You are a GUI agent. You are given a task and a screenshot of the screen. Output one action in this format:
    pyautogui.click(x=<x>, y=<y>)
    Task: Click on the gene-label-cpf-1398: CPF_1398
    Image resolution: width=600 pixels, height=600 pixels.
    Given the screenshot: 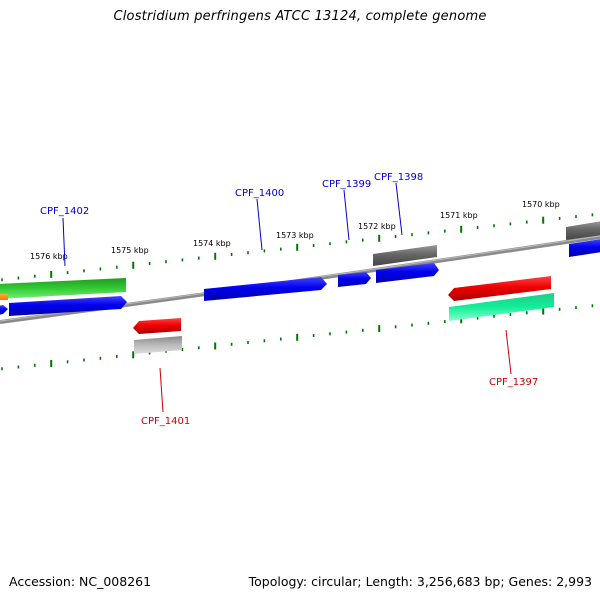 What is the action you would take?
    pyautogui.click(x=398, y=177)
    